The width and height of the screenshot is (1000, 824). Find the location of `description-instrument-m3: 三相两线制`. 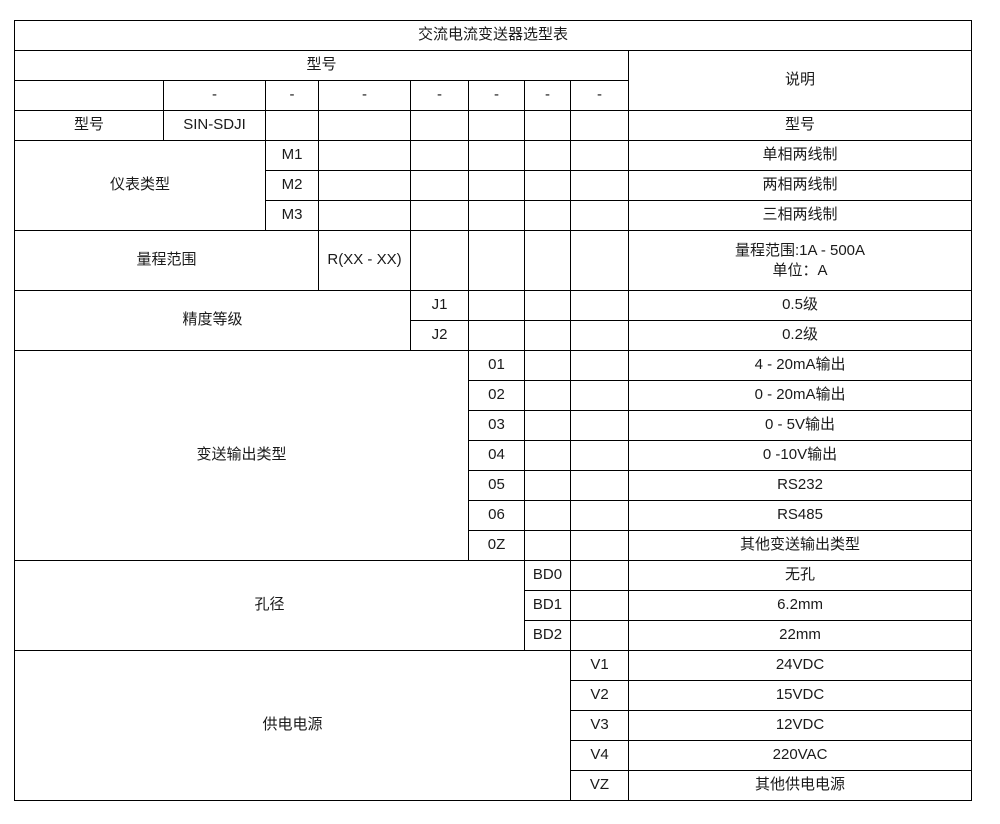

description-instrument-m3: 三相两线制 is located at coordinates (800, 215).